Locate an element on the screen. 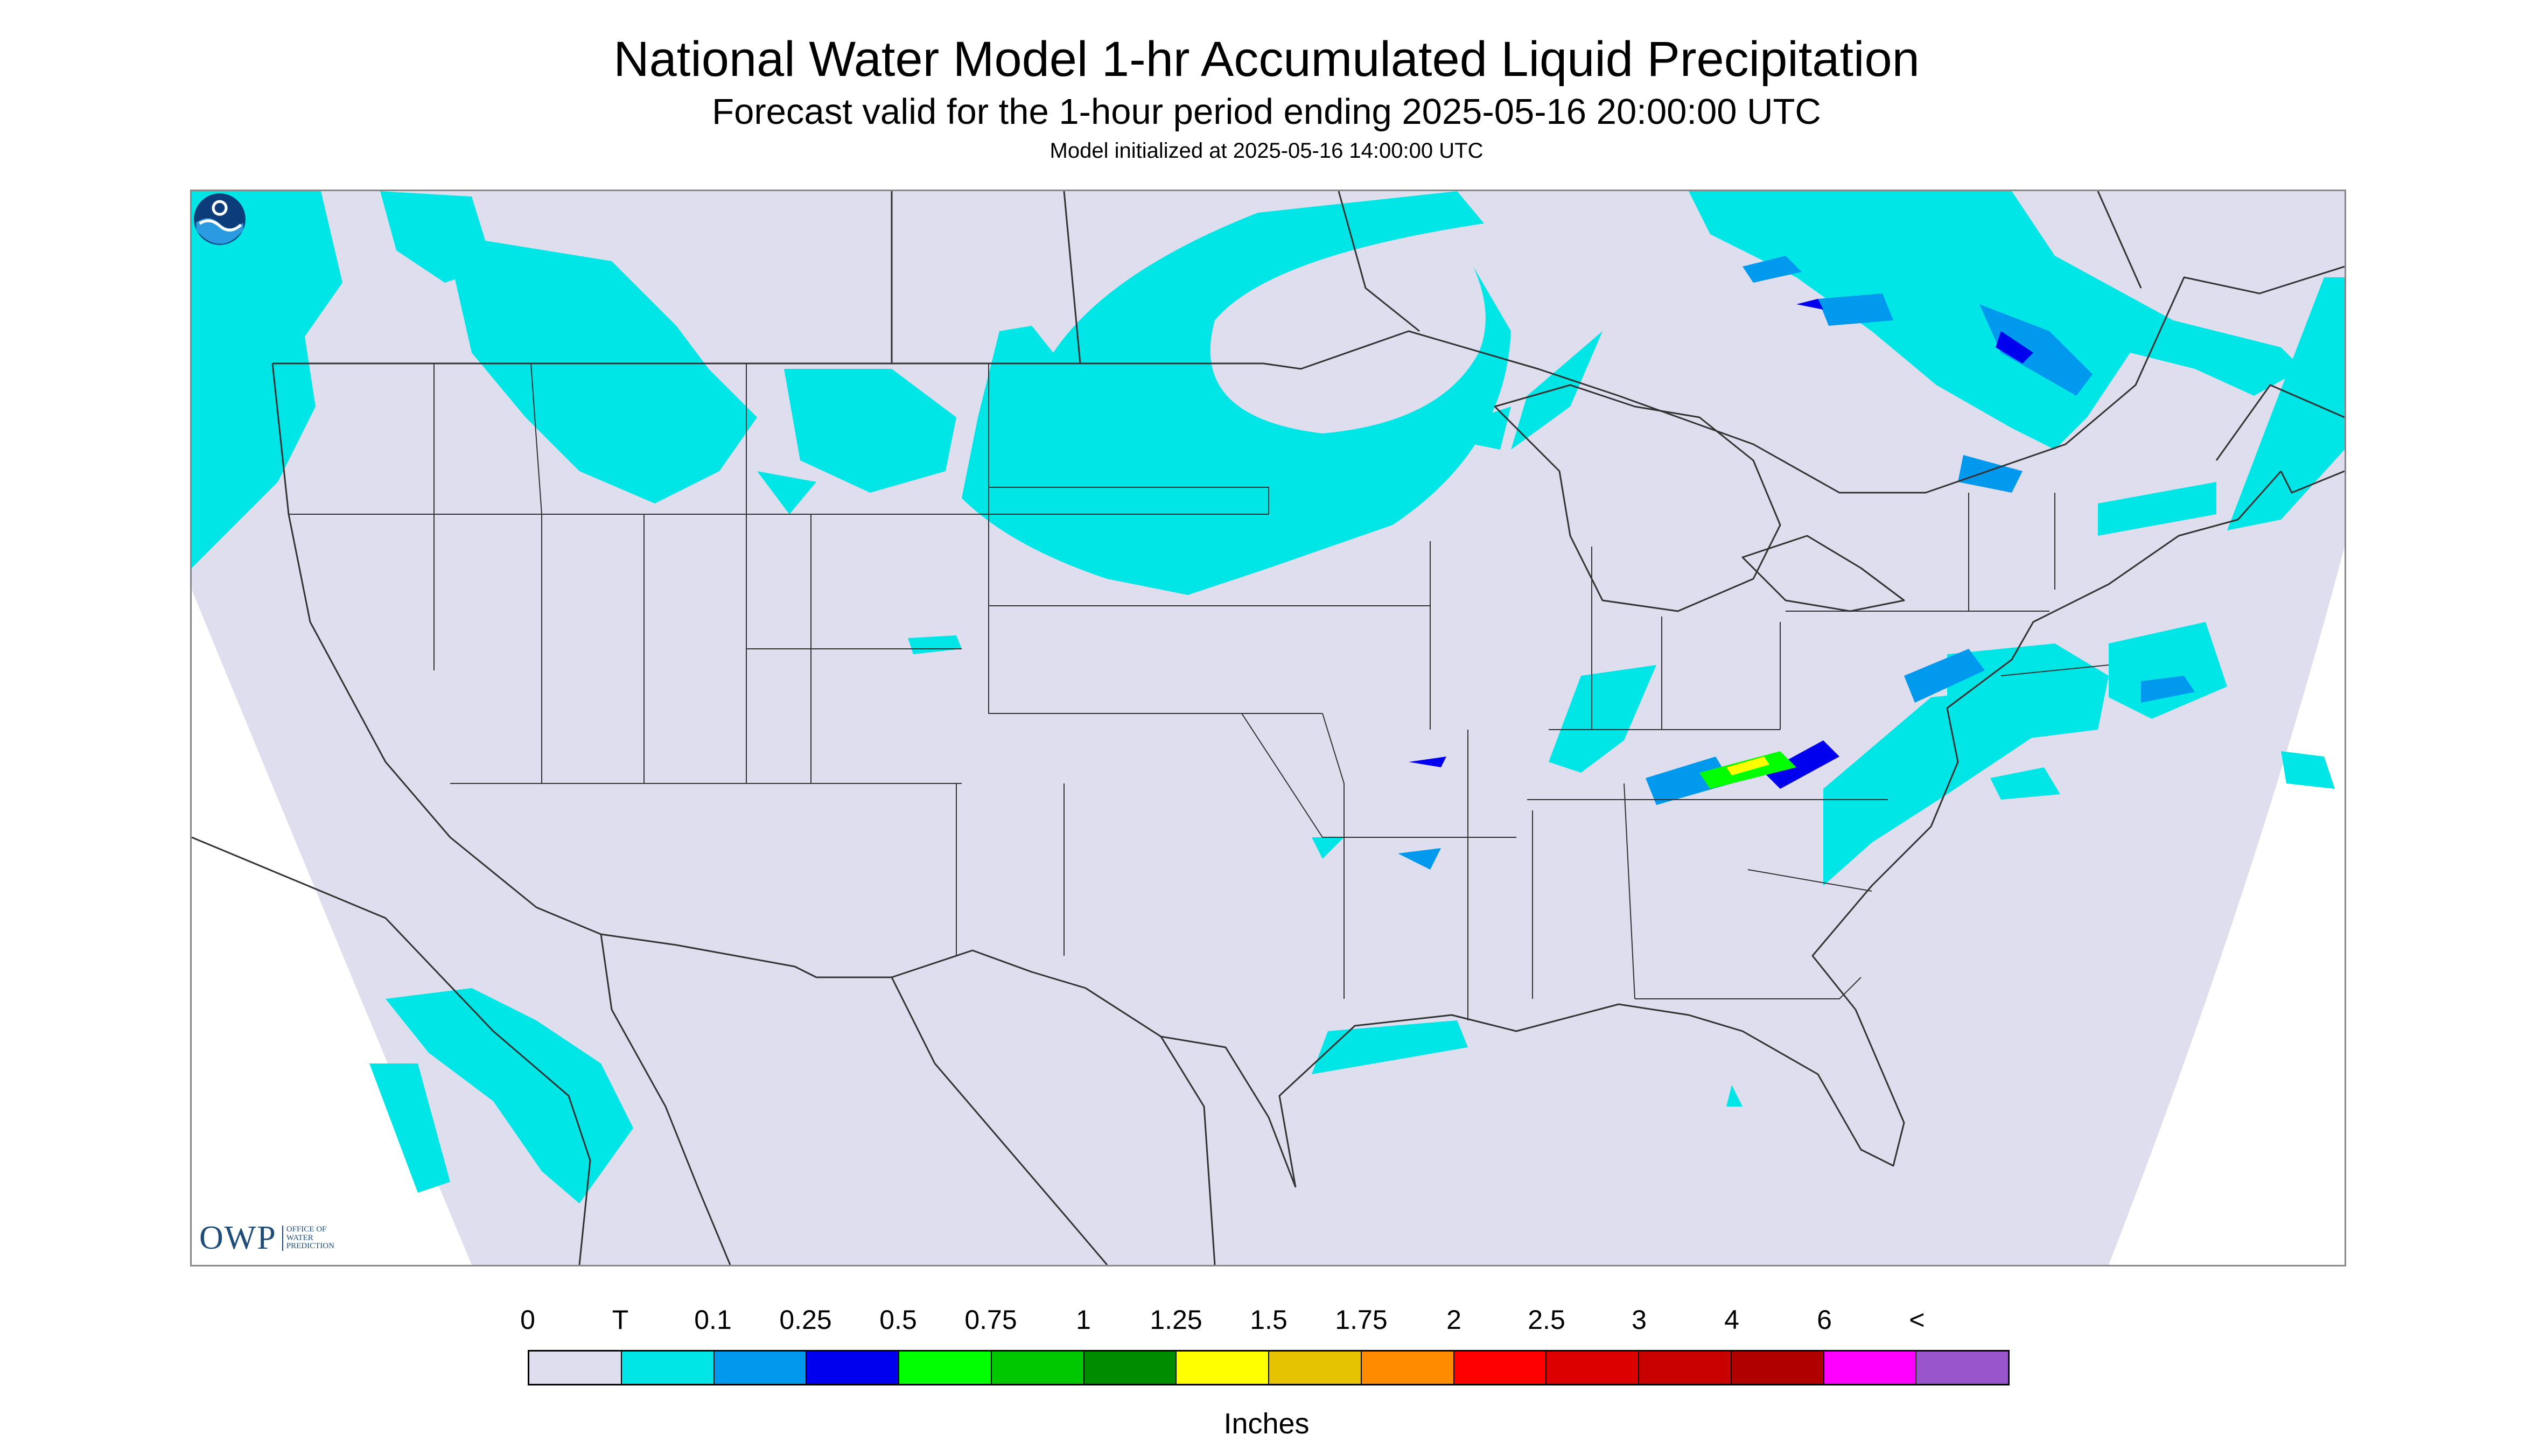  precip-heavy-cell is located at coordinates (1747, 770).